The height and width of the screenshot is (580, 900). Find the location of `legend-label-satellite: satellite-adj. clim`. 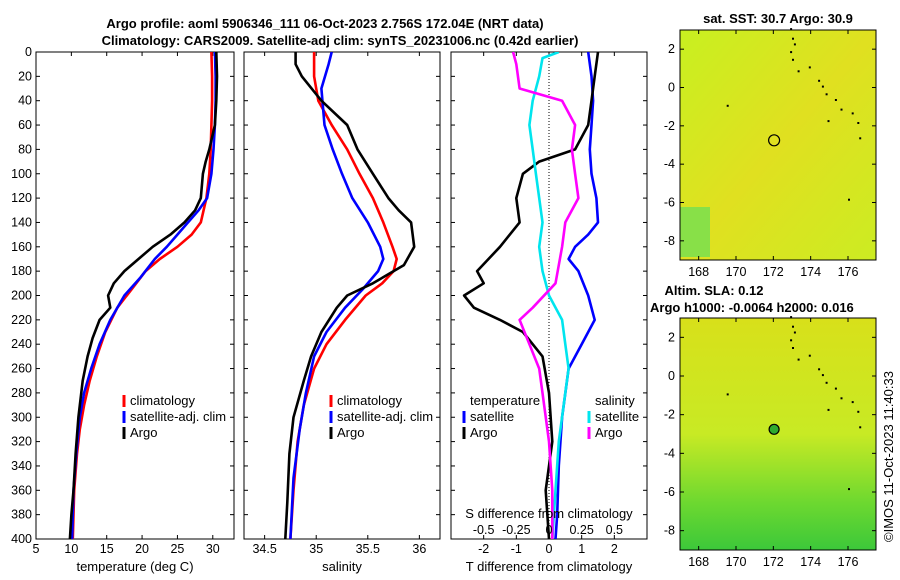

legend-label-satellite: satellite-adj. clim is located at coordinates (385, 416).